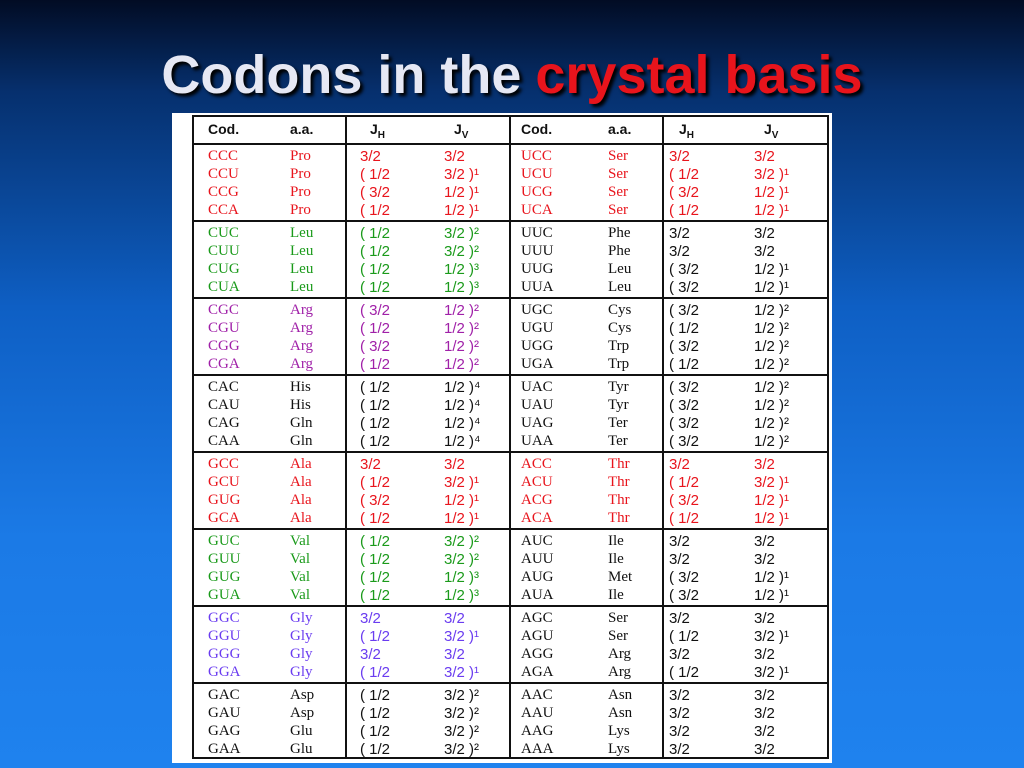 The image size is (1024, 768). Describe the element at coordinates (772, 346) in the screenshot. I see `j-v: 1/2 )²` at that location.